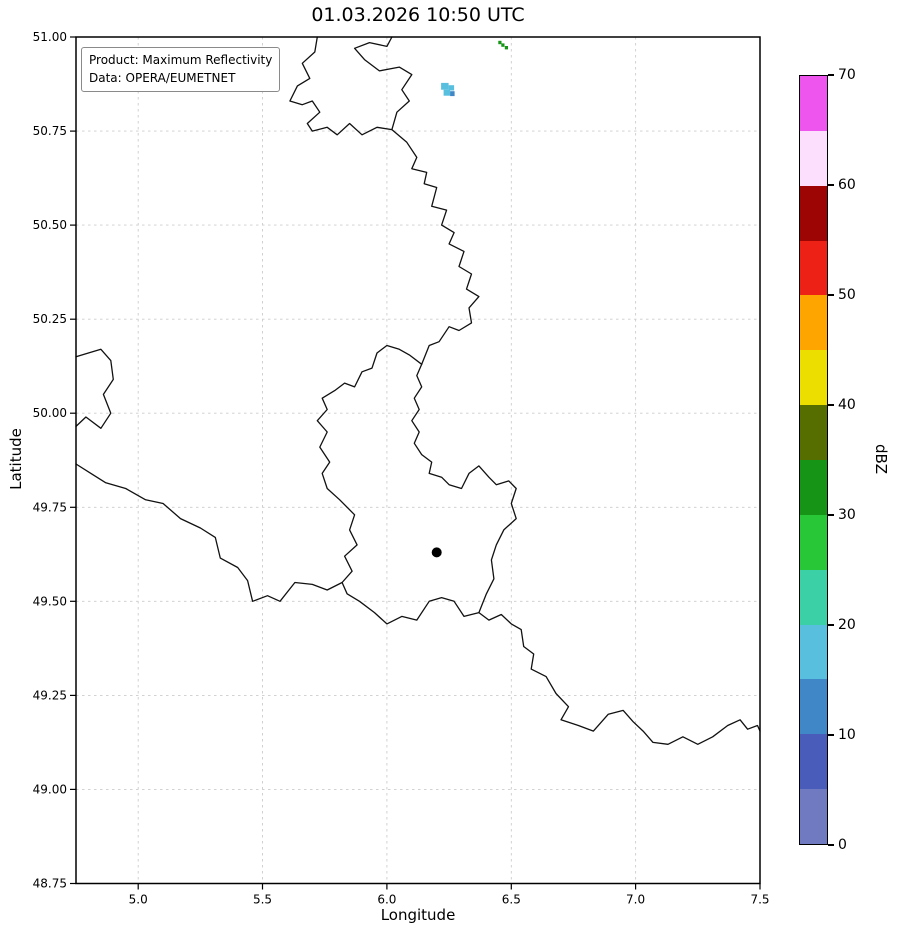 The width and height of the screenshot is (908, 937). What do you see at coordinates (418, 915) in the screenshot?
I see `x-axis-label: Longitude` at bounding box center [418, 915].